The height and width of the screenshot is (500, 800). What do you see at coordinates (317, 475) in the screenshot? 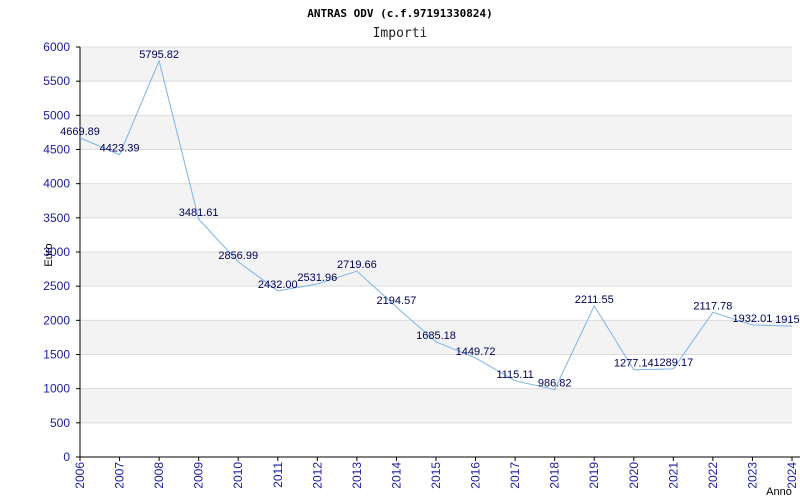
I see `x-tick-label: 2012` at bounding box center [317, 475].